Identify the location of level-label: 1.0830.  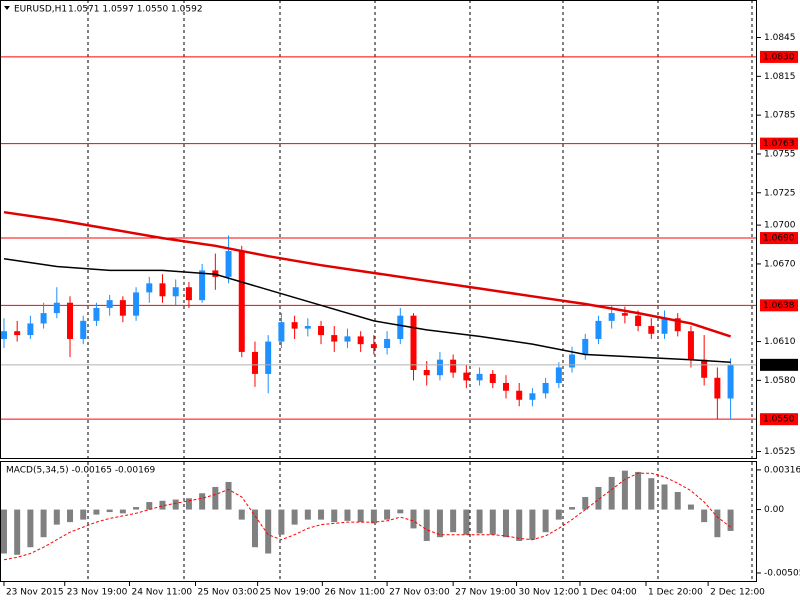
(779, 57).